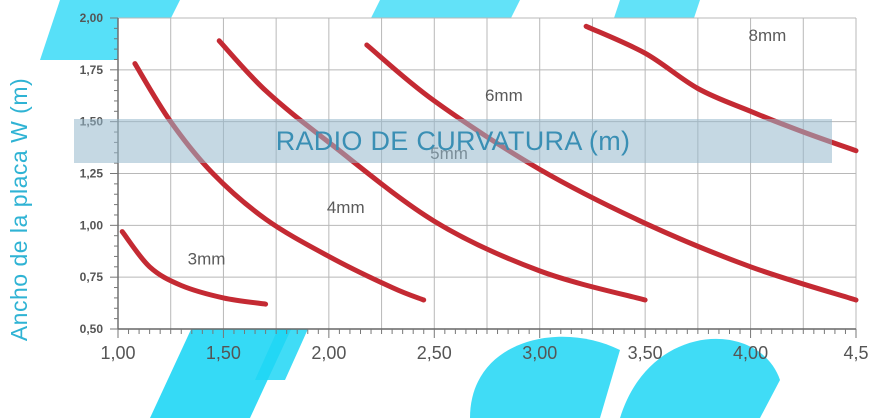  What do you see at coordinates (92, 174) in the screenshot?
I see `y-tick-label: 1,25` at bounding box center [92, 174].